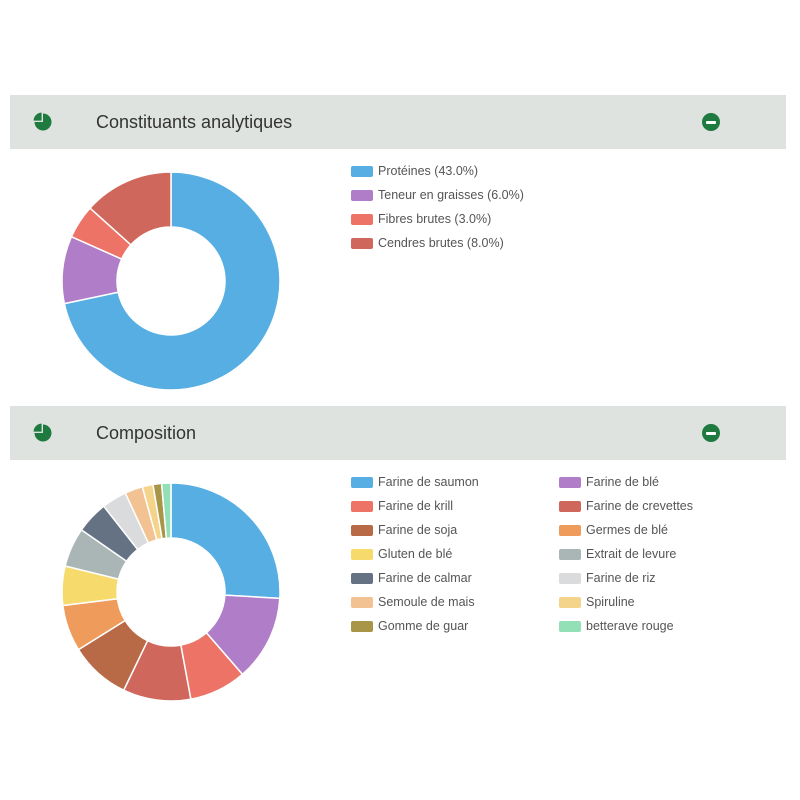 Image resolution: width=800 pixels, height=800 pixels. Describe the element at coordinates (426, 602) in the screenshot. I see `legend-label: Semoule de mais` at that location.